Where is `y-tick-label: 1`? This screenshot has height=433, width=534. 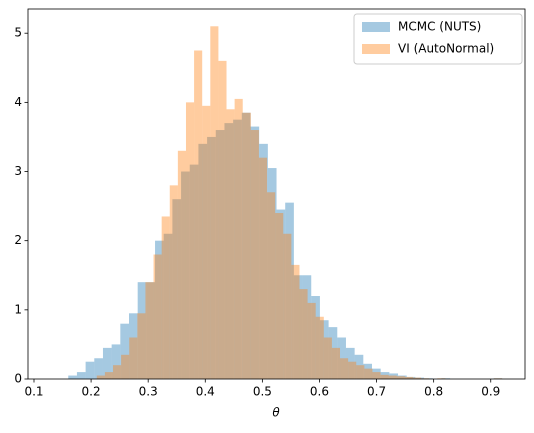
y-tick-label: 1 is located at coordinates (18, 309).